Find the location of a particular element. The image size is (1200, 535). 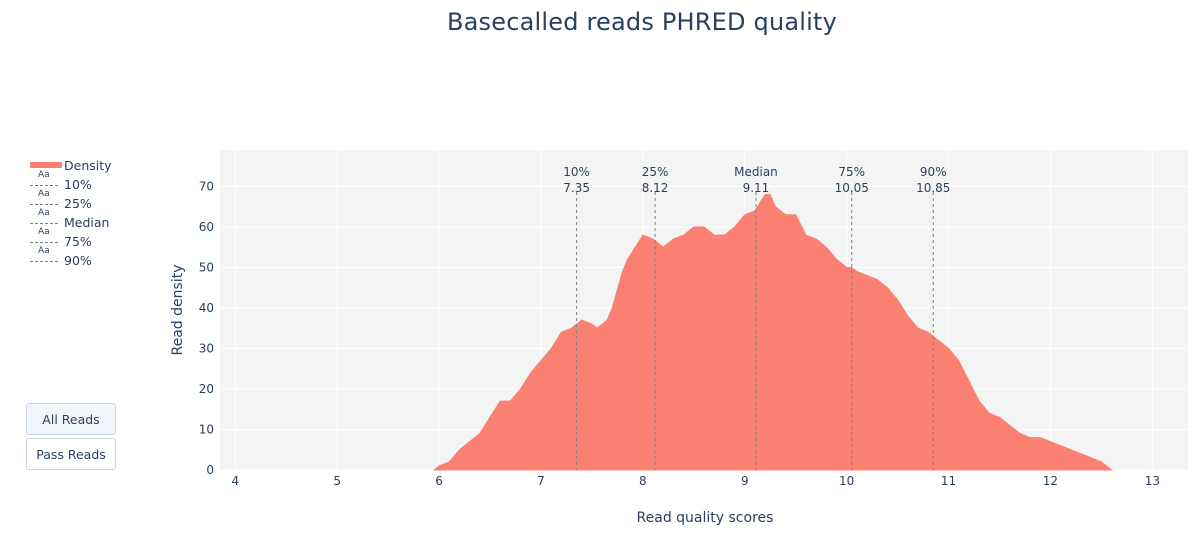

y-tick-label: 0 is located at coordinates (210, 470).